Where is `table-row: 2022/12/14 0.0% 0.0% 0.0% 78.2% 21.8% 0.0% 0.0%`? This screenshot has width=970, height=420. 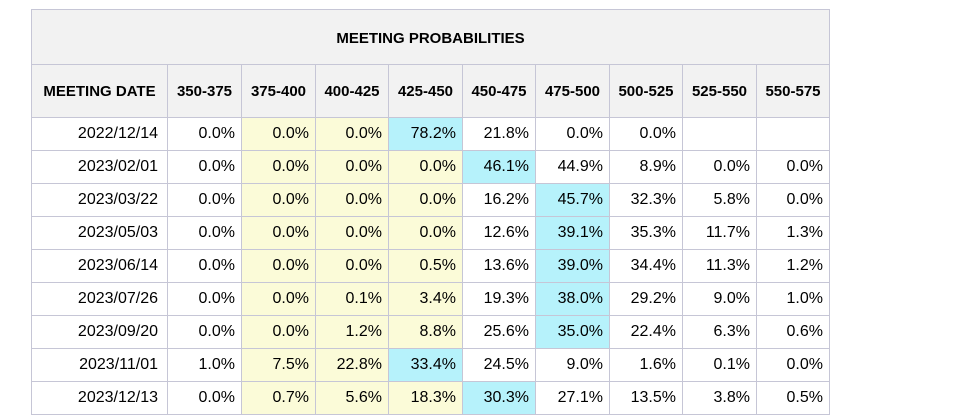
table-row: 2022/12/14 0.0% 0.0% 0.0% 78.2% 21.8% 0.0% 0.0% is located at coordinates (430, 134).